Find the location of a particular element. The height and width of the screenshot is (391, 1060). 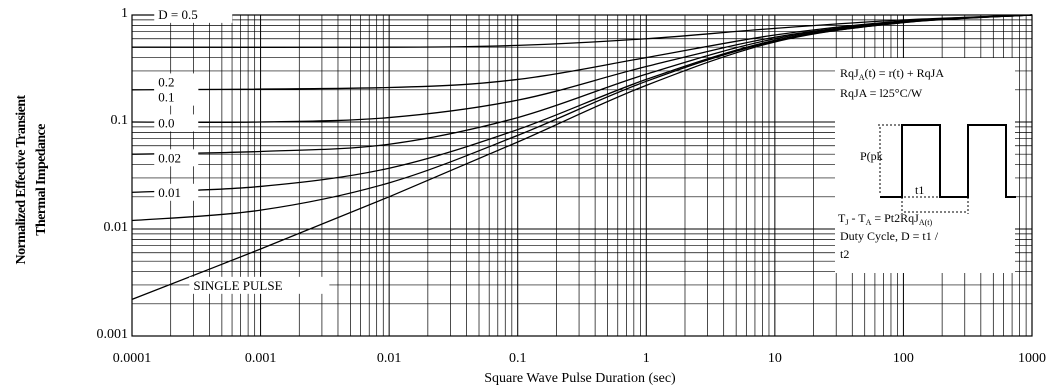

y-tick-label: 1 is located at coordinates (124, 13).